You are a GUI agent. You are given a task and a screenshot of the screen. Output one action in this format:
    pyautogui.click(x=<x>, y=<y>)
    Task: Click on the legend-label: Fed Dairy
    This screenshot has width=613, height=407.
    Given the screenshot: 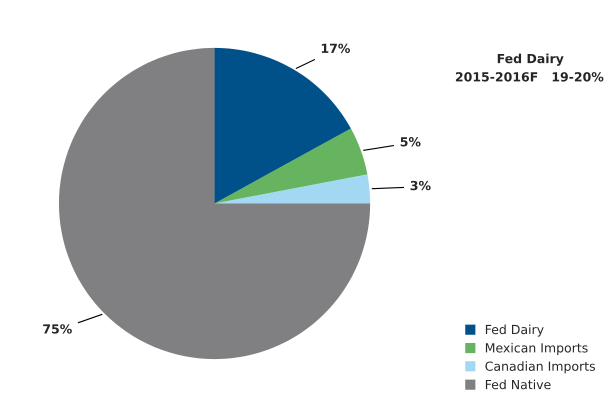 What is the action you would take?
    pyautogui.click(x=515, y=330)
    